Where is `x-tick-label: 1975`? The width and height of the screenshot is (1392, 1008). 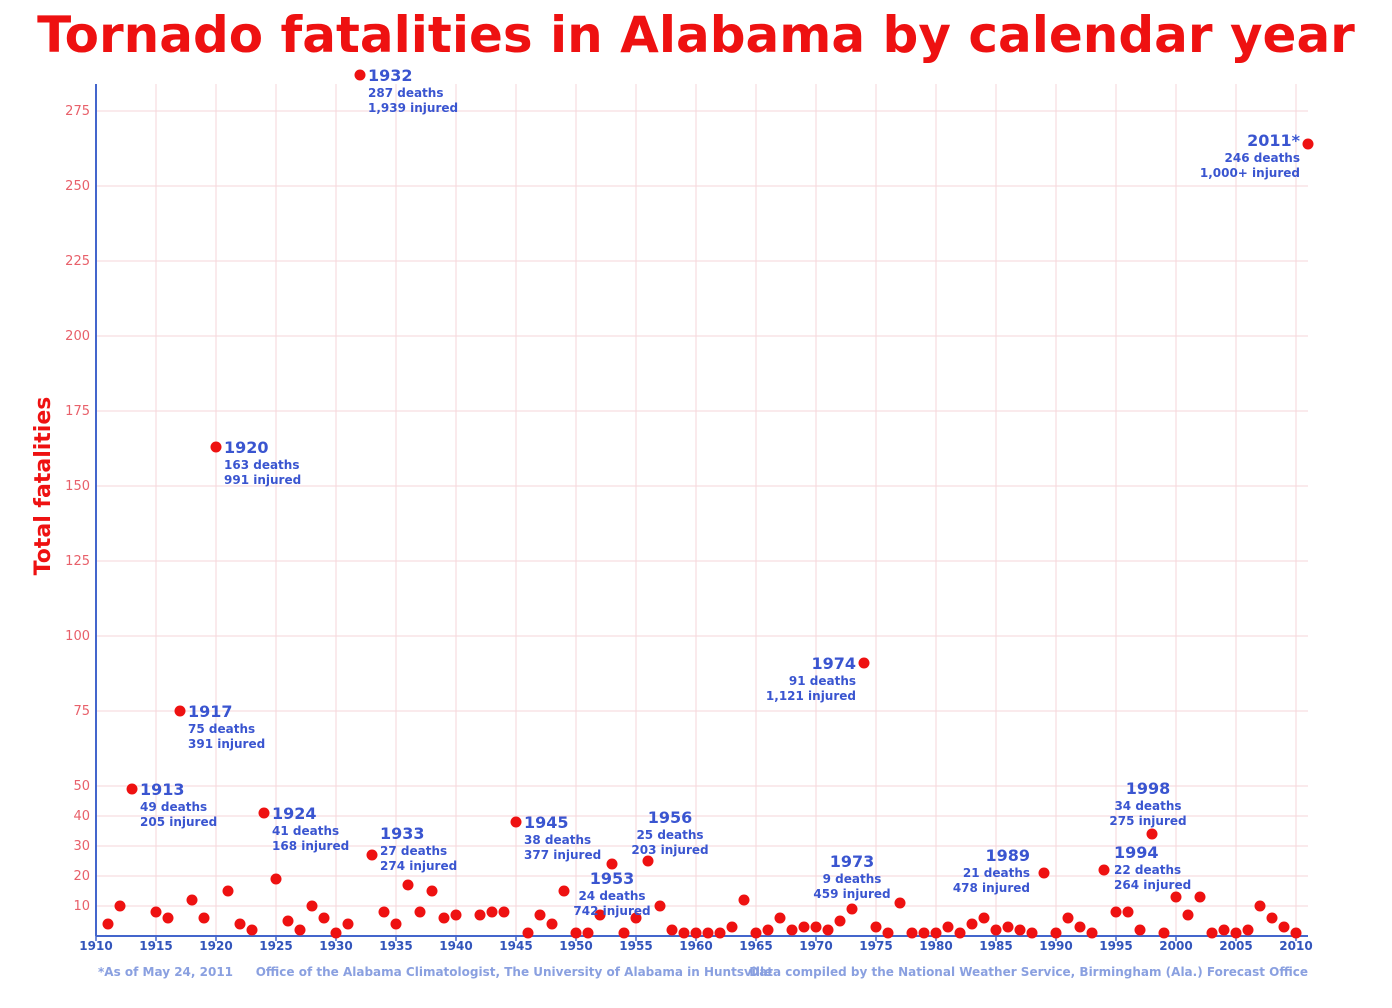
x-tick-label: 1975 is located at coordinates (875, 946).